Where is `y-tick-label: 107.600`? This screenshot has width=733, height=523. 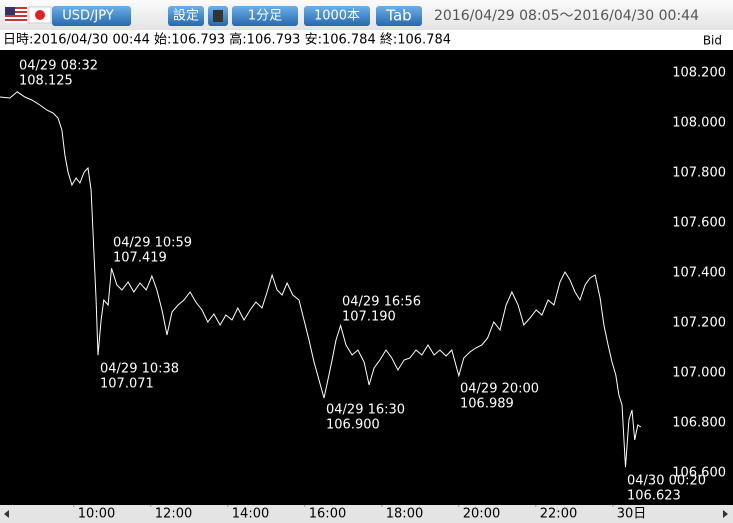 y-tick-label: 107.600 is located at coordinates (699, 223).